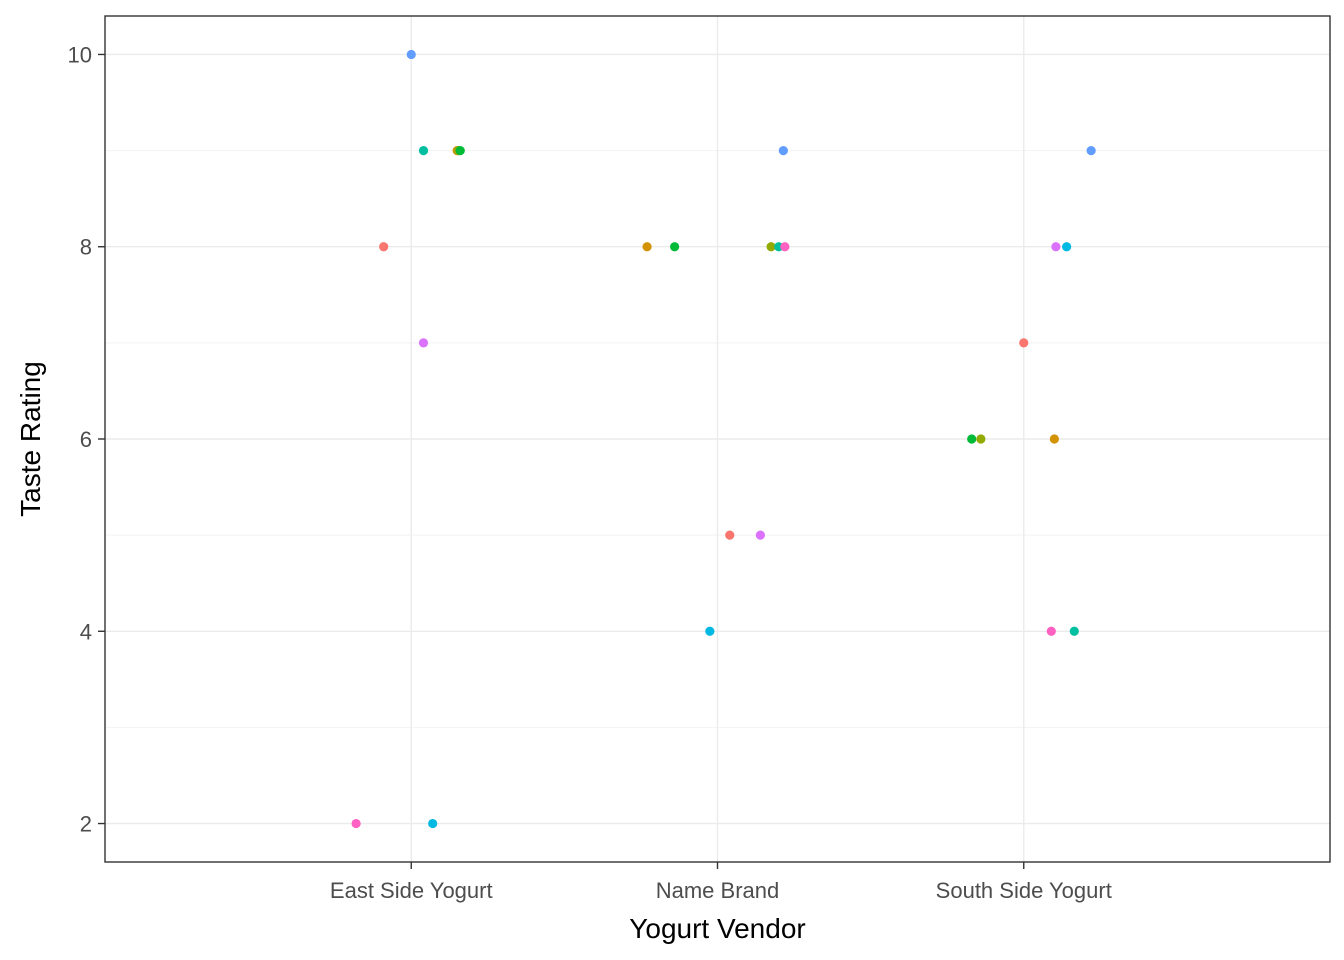  What do you see at coordinates (86, 631) in the screenshot?
I see `y-tick-label: 4` at bounding box center [86, 631].